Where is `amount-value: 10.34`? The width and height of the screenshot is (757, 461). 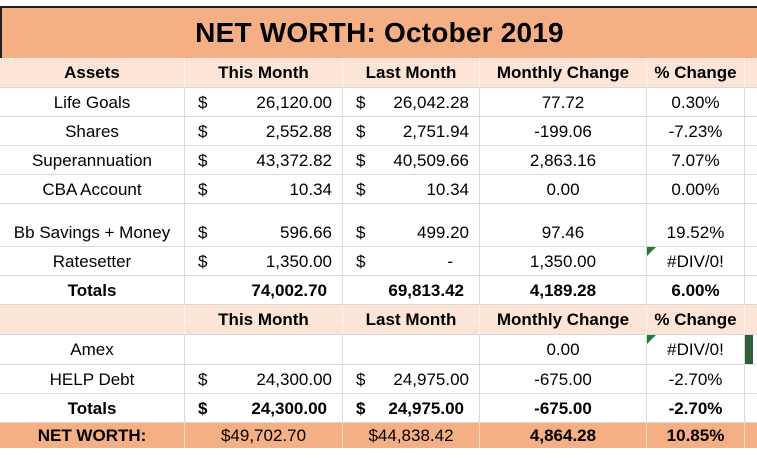
amount-value: 10.34 is located at coordinates (310, 189).